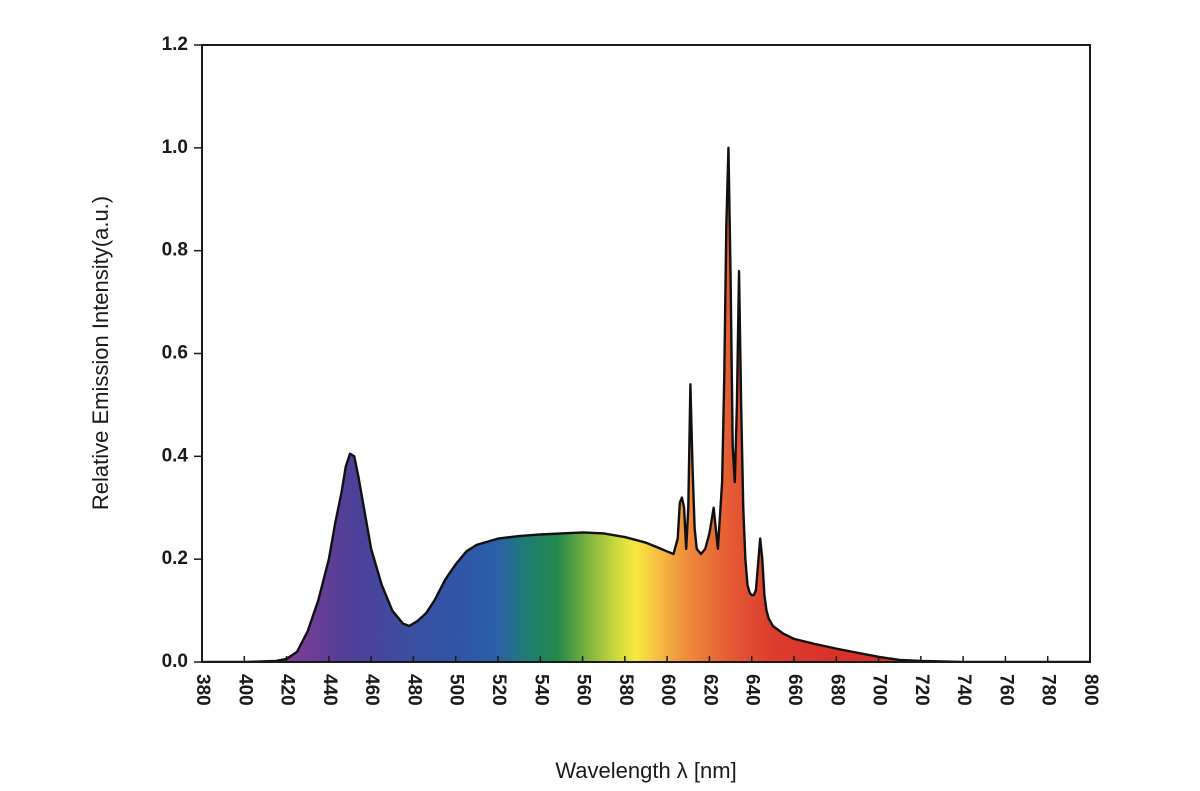  What do you see at coordinates (879, 690) in the screenshot?
I see `x-tick-label: 700` at bounding box center [879, 690].